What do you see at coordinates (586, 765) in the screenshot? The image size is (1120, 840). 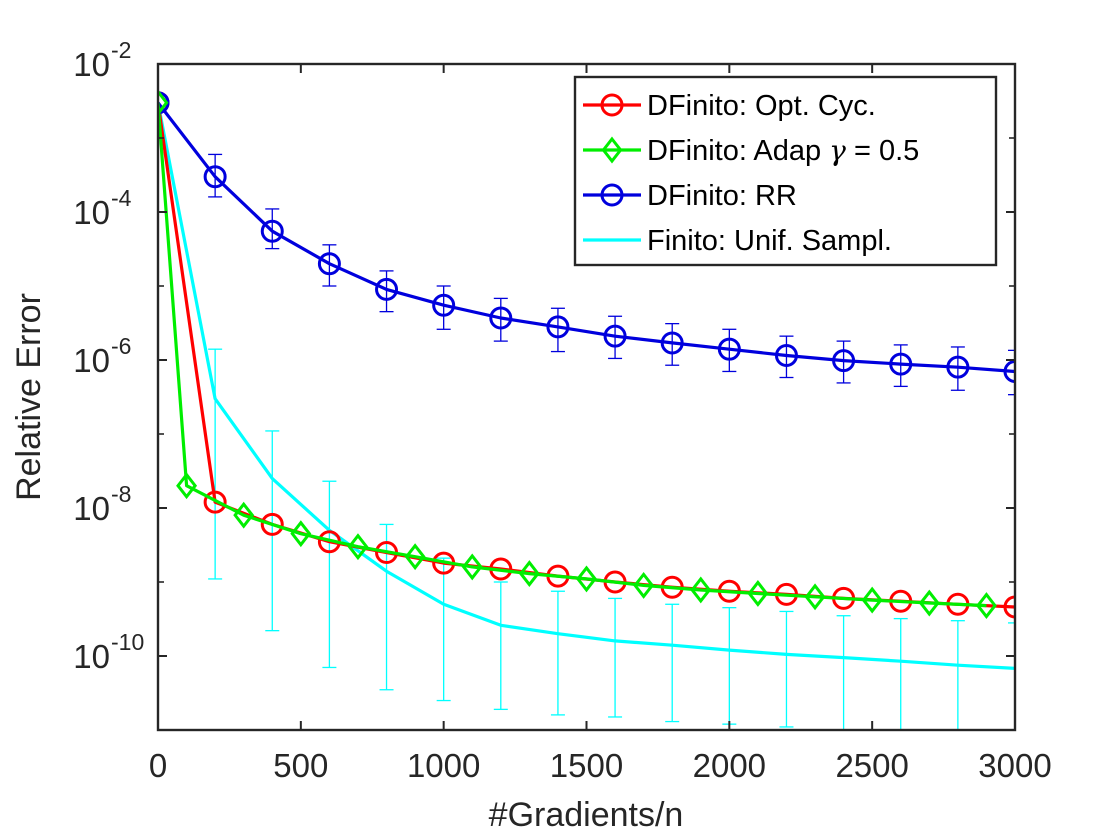 I see `x-tick-label: 1500` at bounding box center [586, 765].